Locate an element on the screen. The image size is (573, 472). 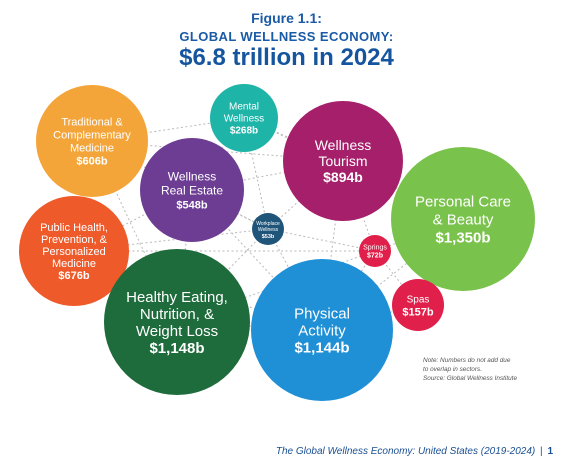
bubble-value: $894b is located at coordinates (343, 177).